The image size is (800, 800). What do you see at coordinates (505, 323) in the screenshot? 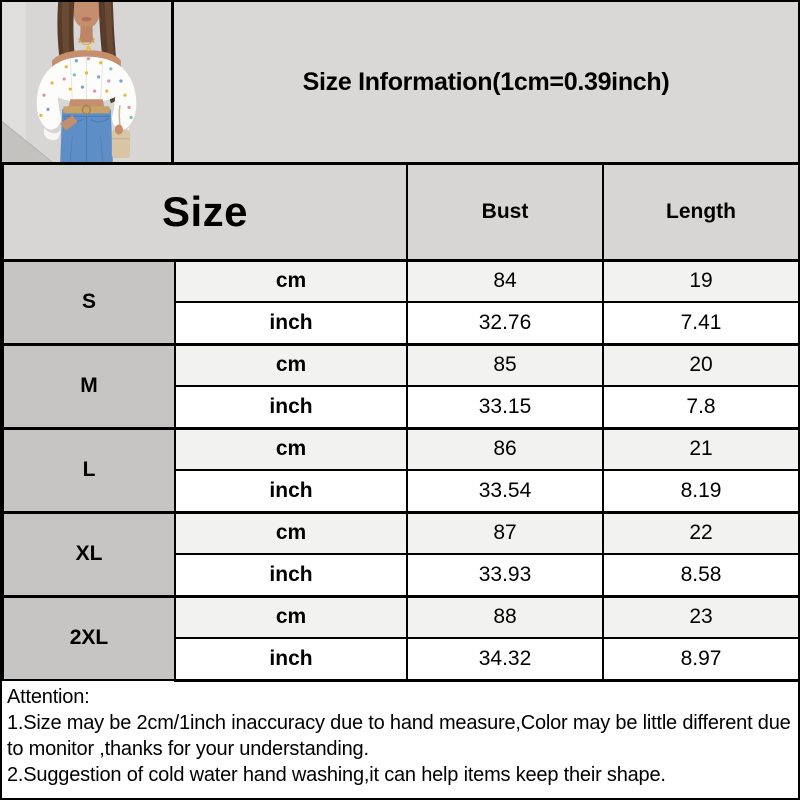
I see `bust-inch-value: 32.76` at bounding box center [505, 323].